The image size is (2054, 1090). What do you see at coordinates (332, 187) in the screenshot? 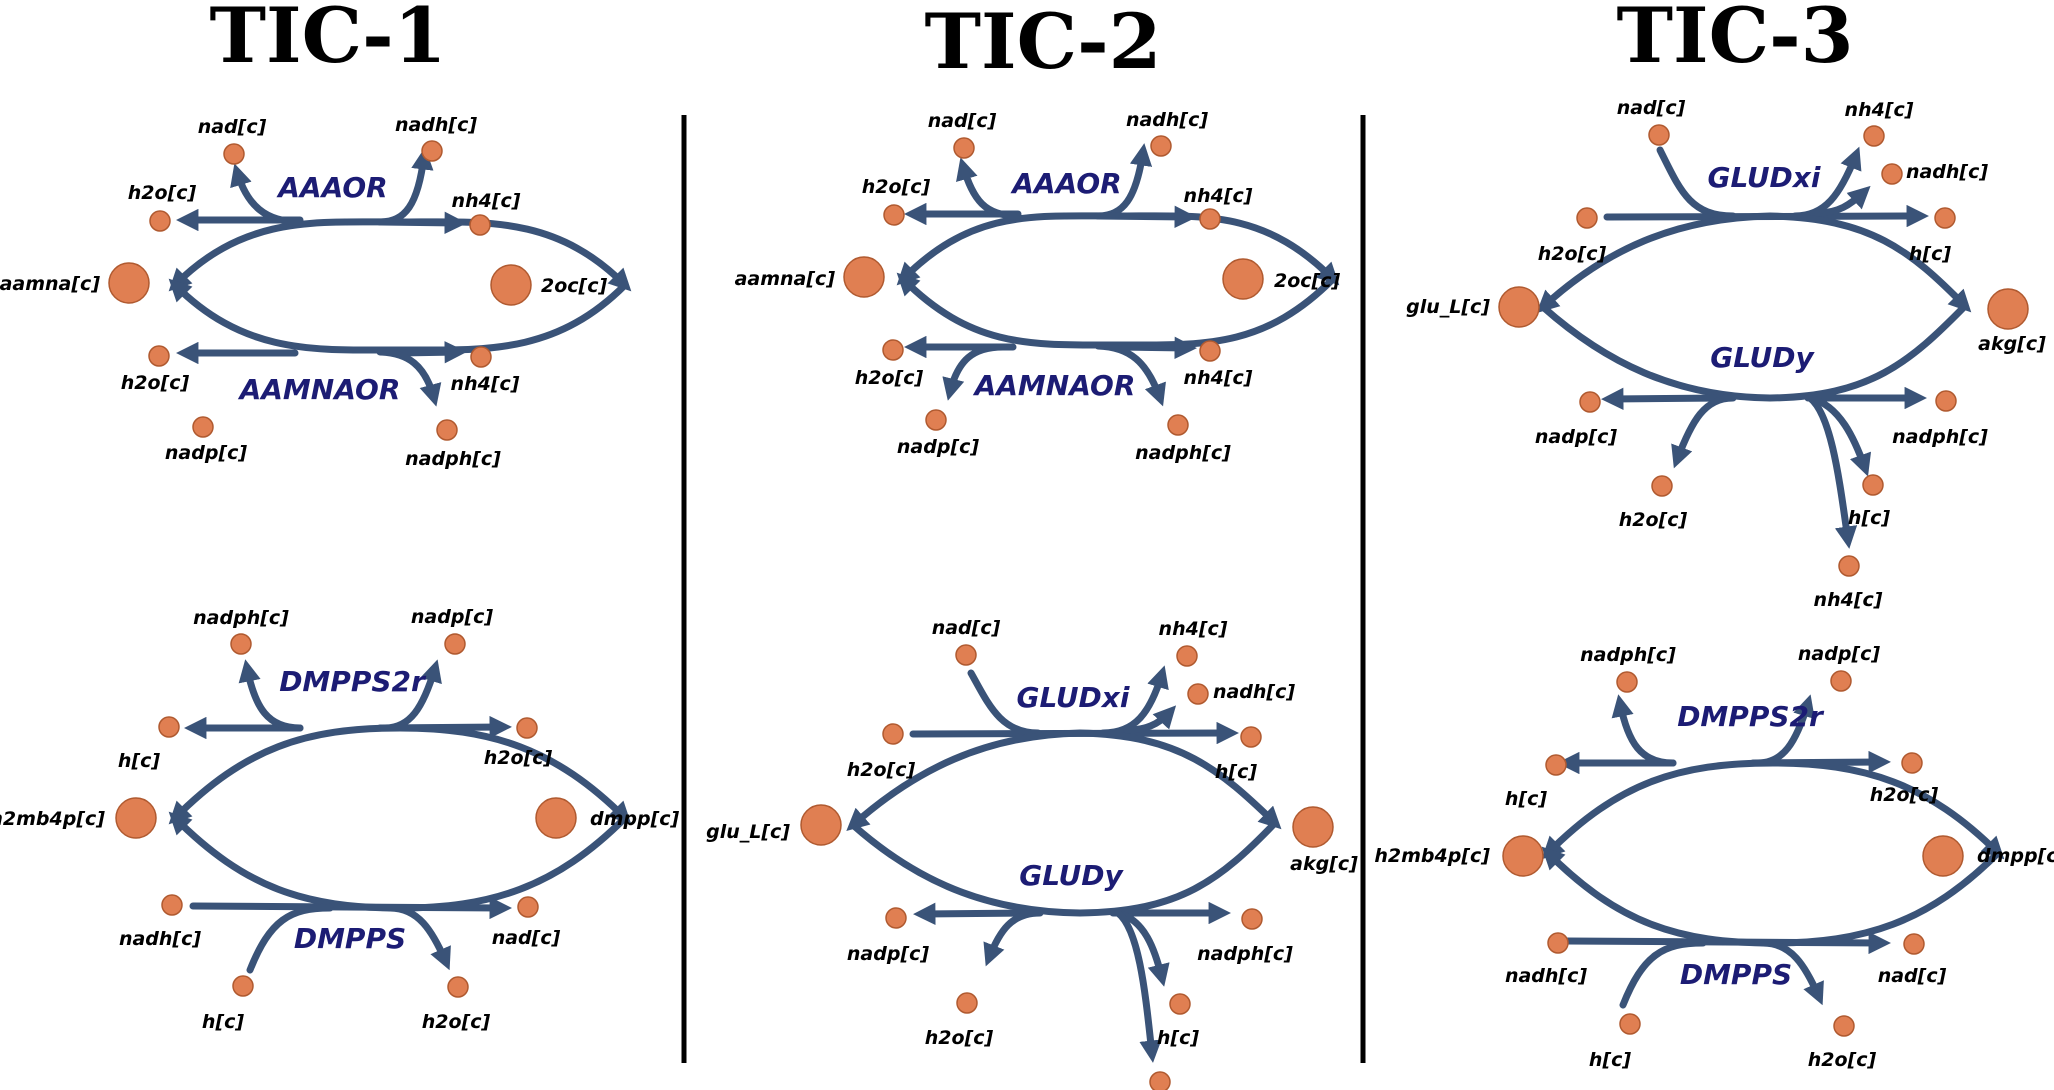
I see `reaction-label: AAAOR` at bounding box center [332, 187].